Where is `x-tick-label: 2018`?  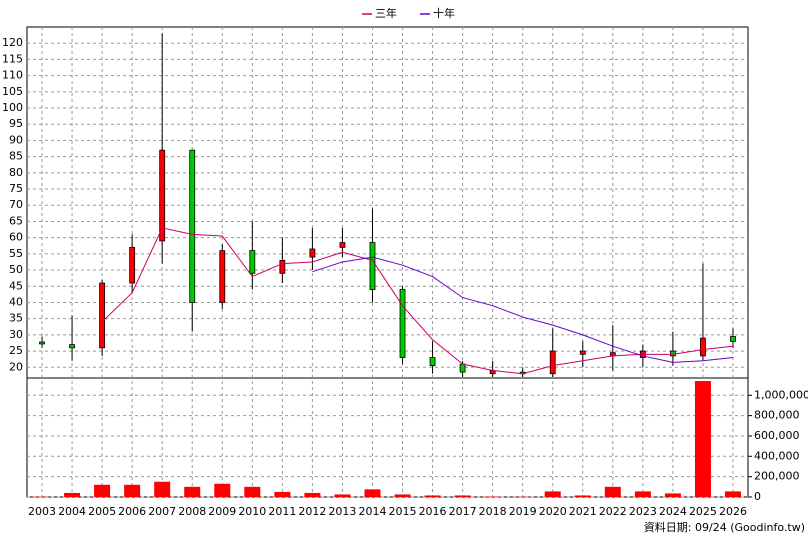 x-tick-label: 2018 is located at coordinates (493, 511).